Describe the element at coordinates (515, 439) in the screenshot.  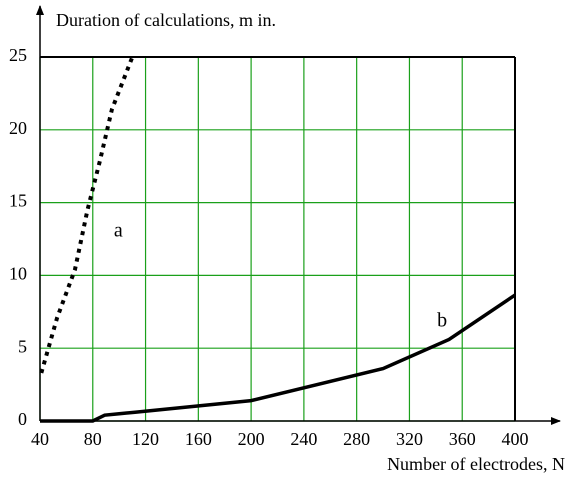
I see `x-tick-label: 400` at that location.